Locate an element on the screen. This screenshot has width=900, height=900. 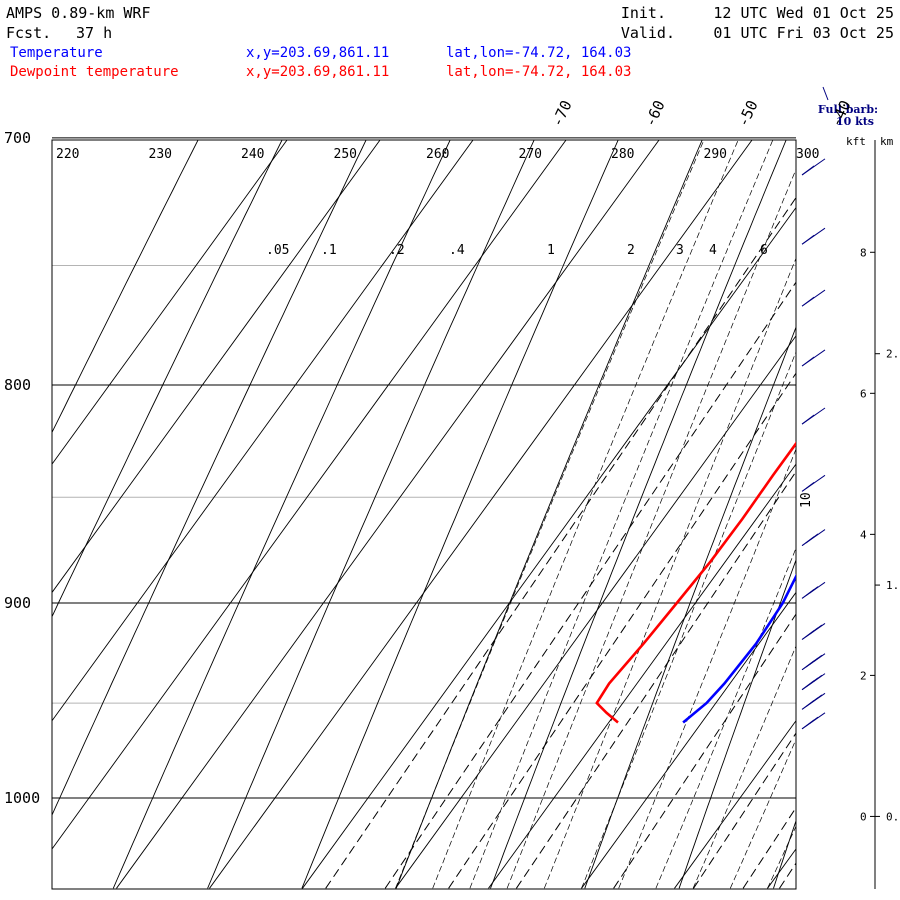
mixing-ratio-label: .2 is located at coordinates (397, 250).